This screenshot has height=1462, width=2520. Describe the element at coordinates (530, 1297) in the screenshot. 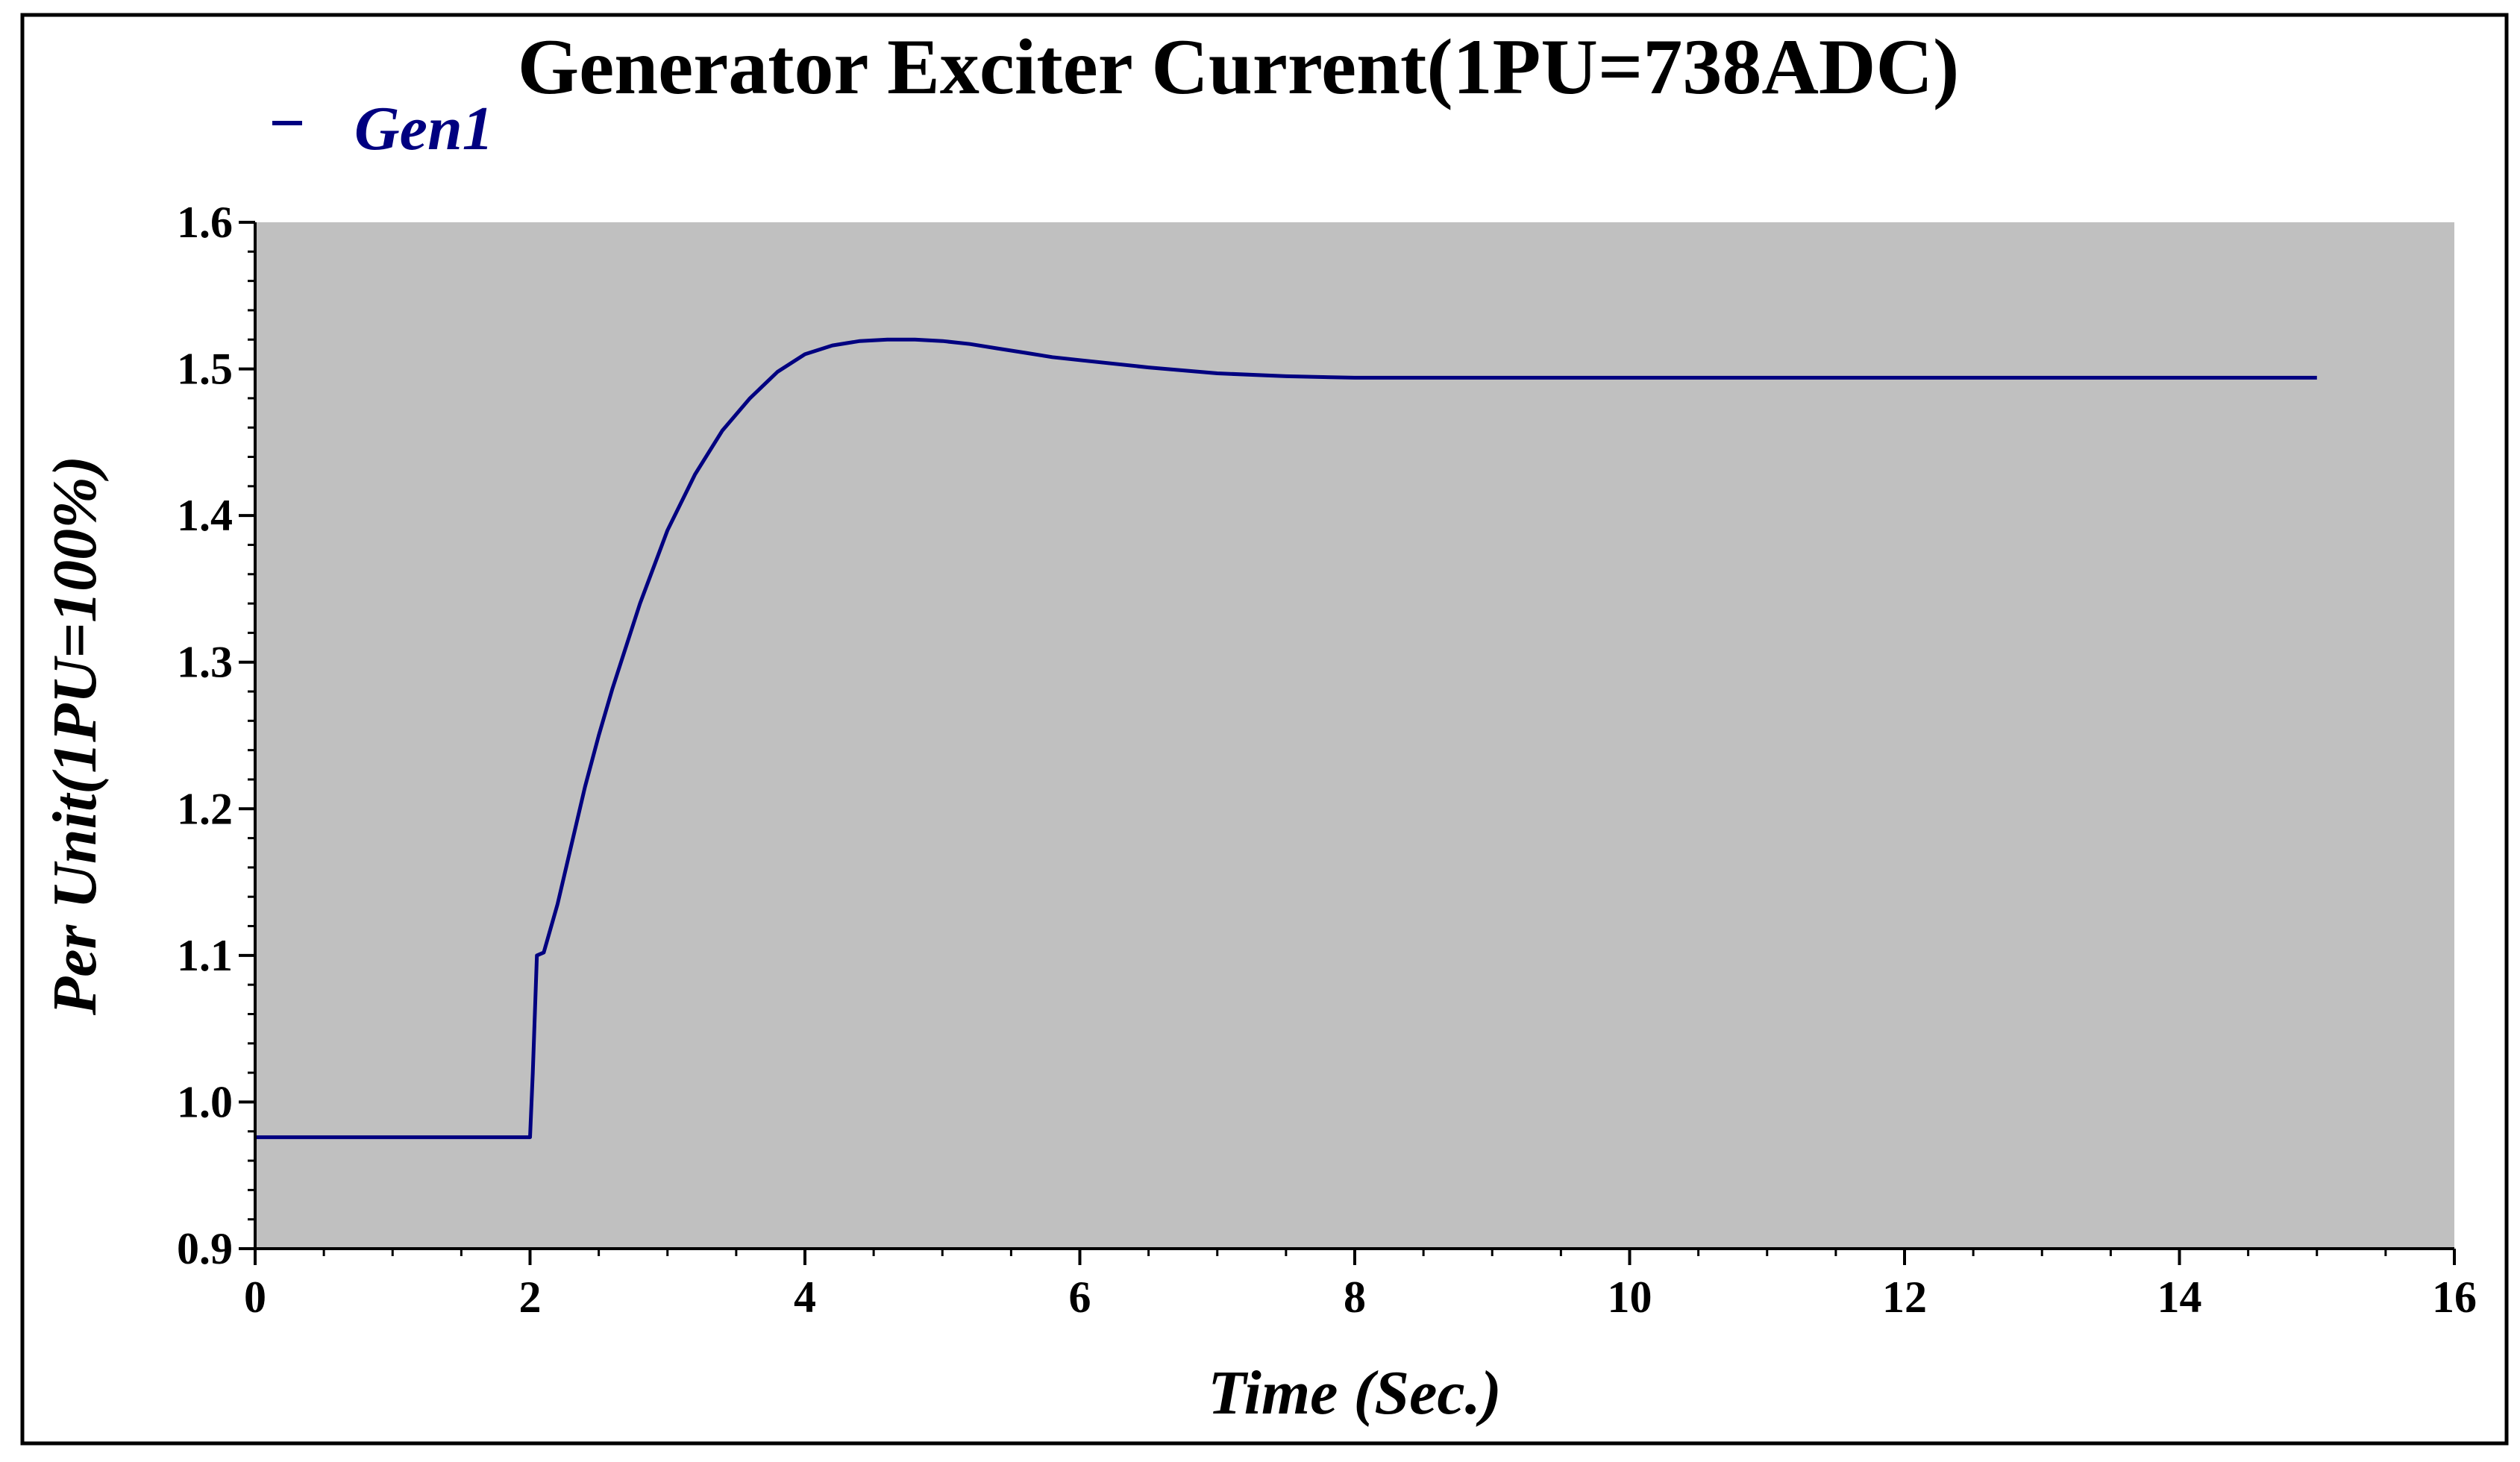

I see `x-tick-label-2: 2` at that location.